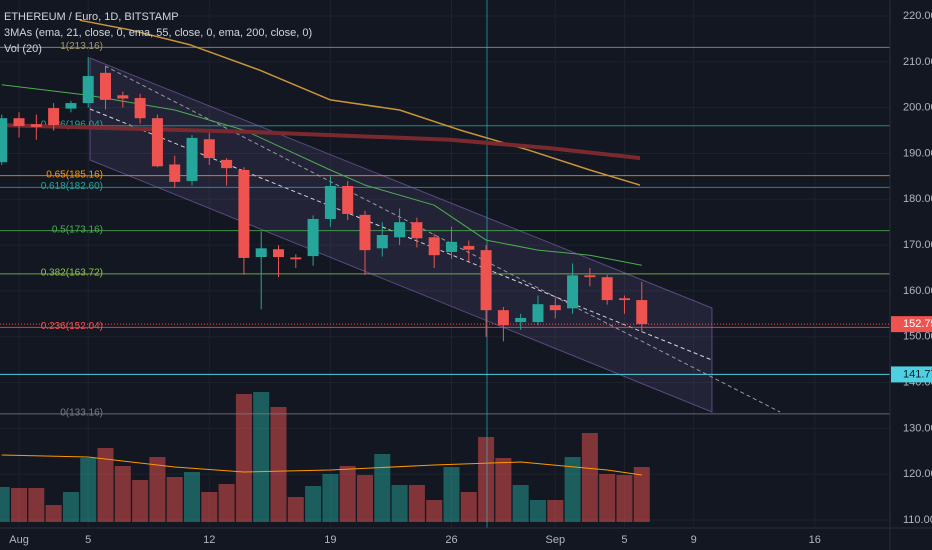  What do you see at coordinates (91, 17) in the screenshot?
I see `legend-symbol: ETHEREUM / Euro, 1D, BITSTAMP` at bounding box center [91, 17].